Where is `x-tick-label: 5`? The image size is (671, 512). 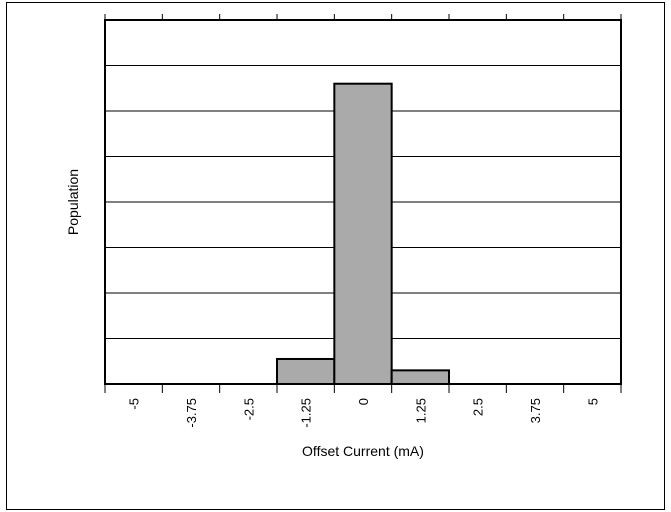
x-tick-label: 5 is located at coordinates (592, 401).